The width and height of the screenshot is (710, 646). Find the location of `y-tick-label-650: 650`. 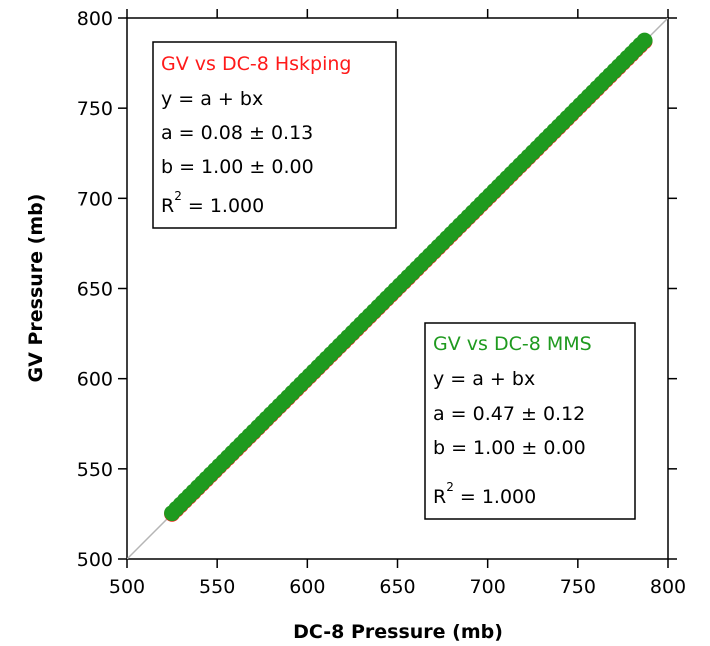

y-tick-label-650: 650 is located at coordinates (95, 290).